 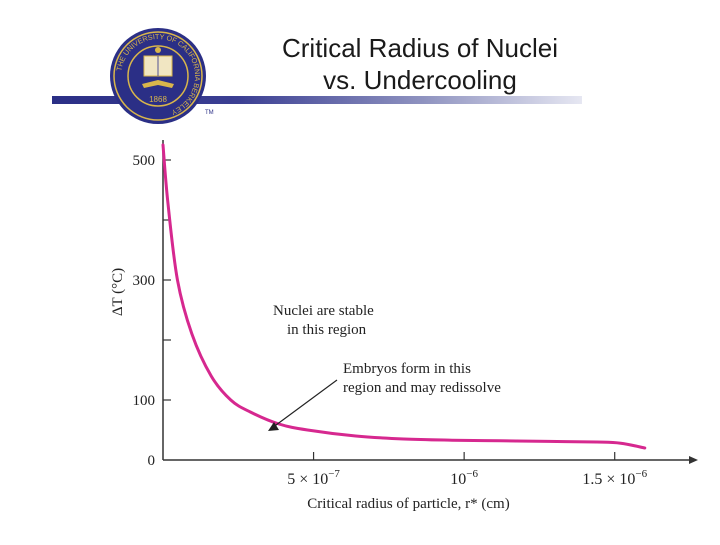 What do you see at coordinates (144, 281) in the screenshot?
I see `y-tick-label: 300` at bounding box center [144, 281].